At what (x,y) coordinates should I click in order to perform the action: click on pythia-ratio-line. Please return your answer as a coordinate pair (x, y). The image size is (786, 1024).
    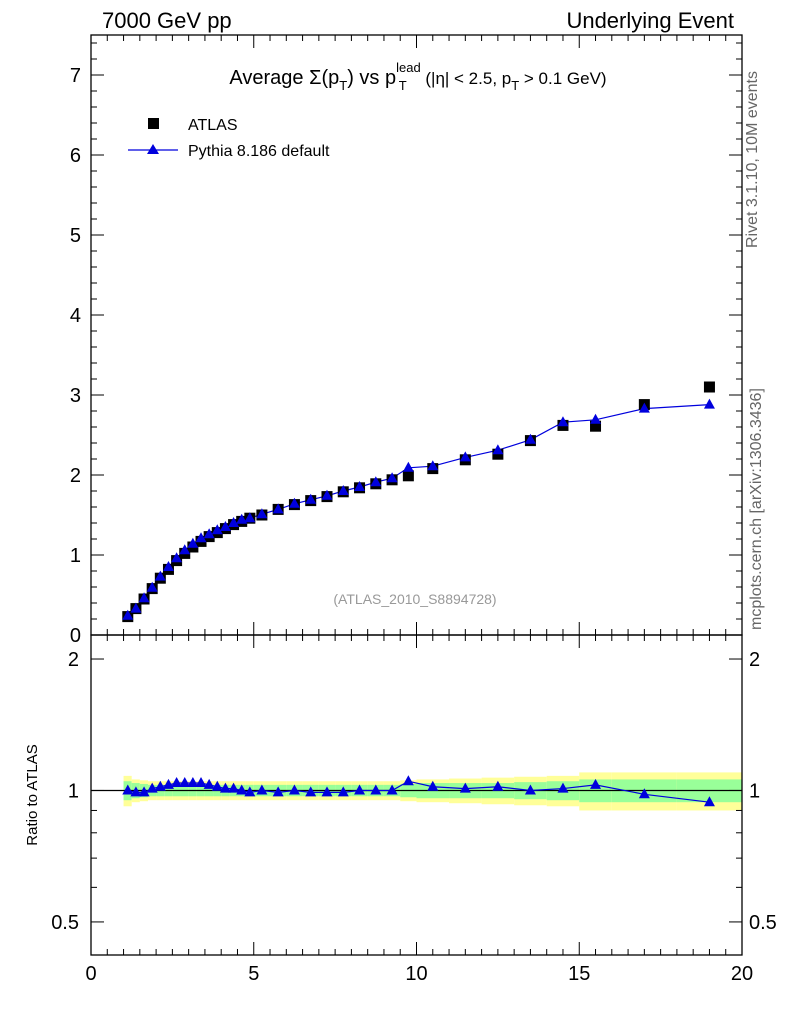
    Looking at the image, I should click on (418, 791).